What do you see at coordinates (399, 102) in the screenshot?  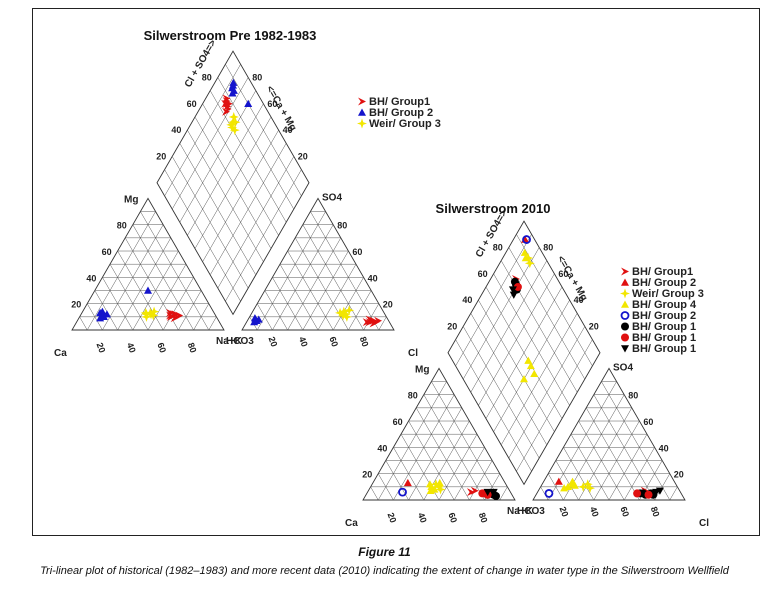 I see `legend-label: BH/ Group1` at bounding box center [399, 102].